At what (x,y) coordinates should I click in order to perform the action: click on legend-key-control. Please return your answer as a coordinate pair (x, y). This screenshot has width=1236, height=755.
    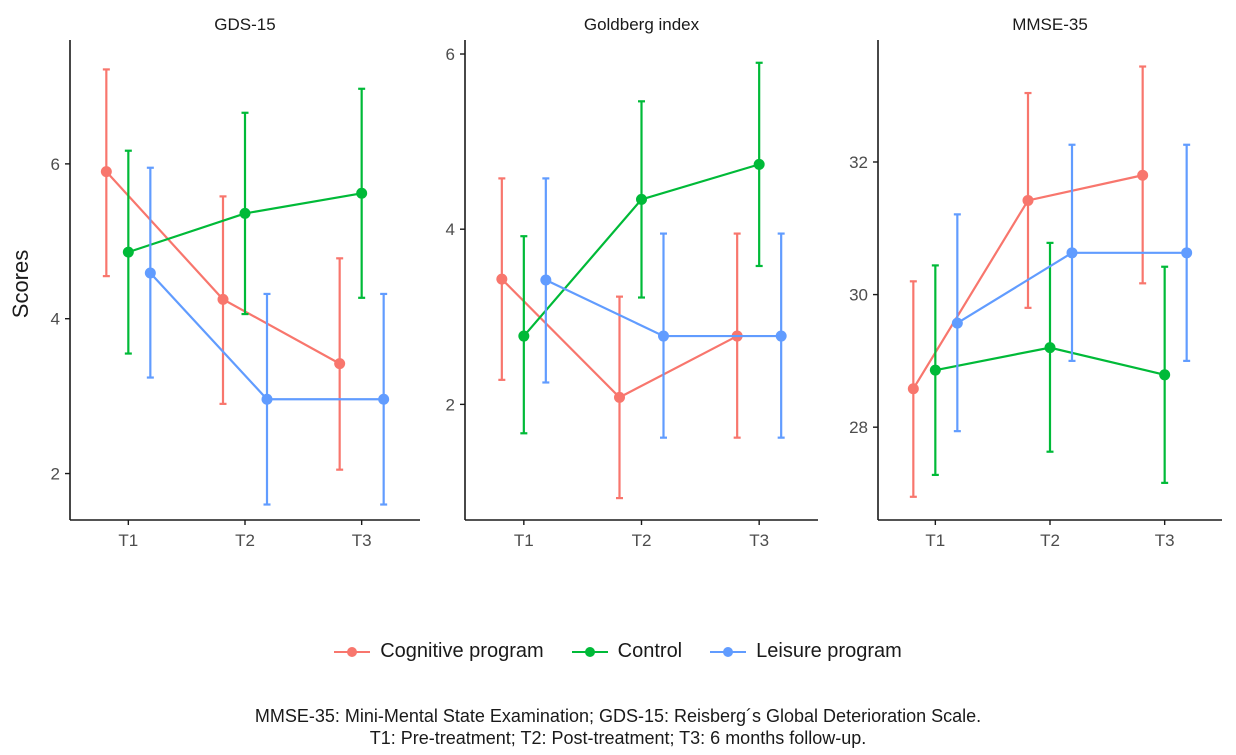
    Looking at the image, I should click on (589, 652).